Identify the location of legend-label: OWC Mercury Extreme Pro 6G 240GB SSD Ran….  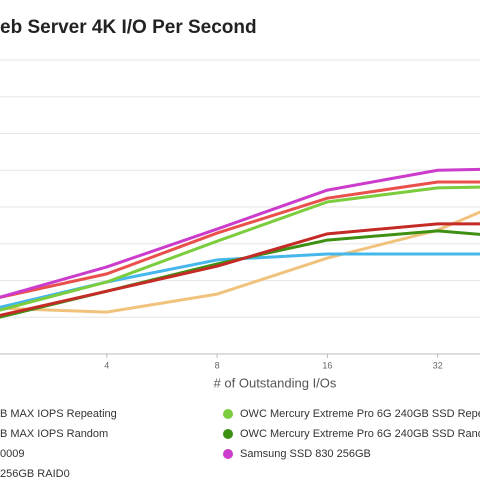
(360, 434).